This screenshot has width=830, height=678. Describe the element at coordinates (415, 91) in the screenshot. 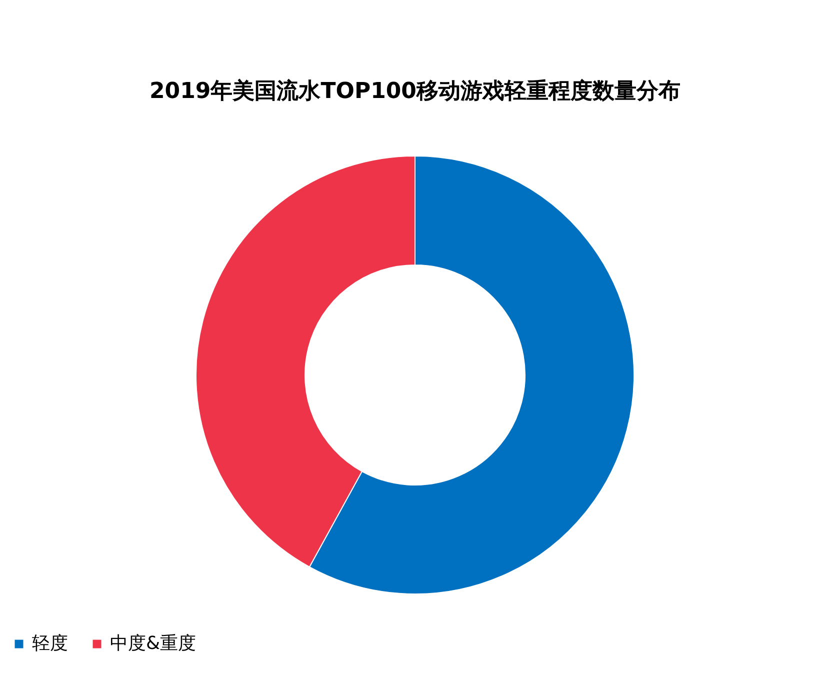

I see `chart-title: 2019年美国流水TOP100移动游戏轻重程度数量分布` at that location.